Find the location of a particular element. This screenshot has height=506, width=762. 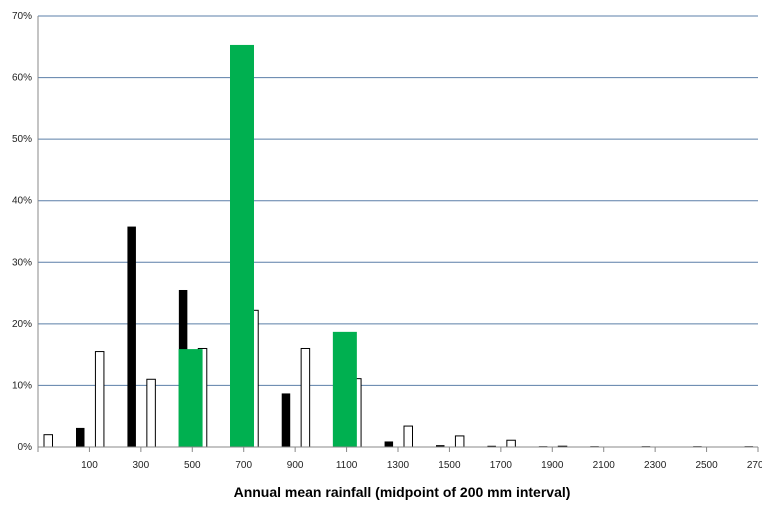

x-tick-label: 2100 is located at coordinates (604, 465).